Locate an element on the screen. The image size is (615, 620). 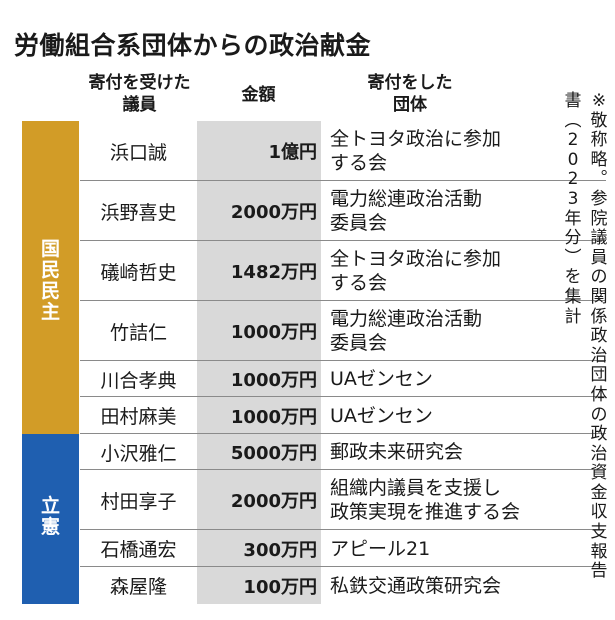
party-label-cdp: 立憲 is located at coordinates (50, 516).